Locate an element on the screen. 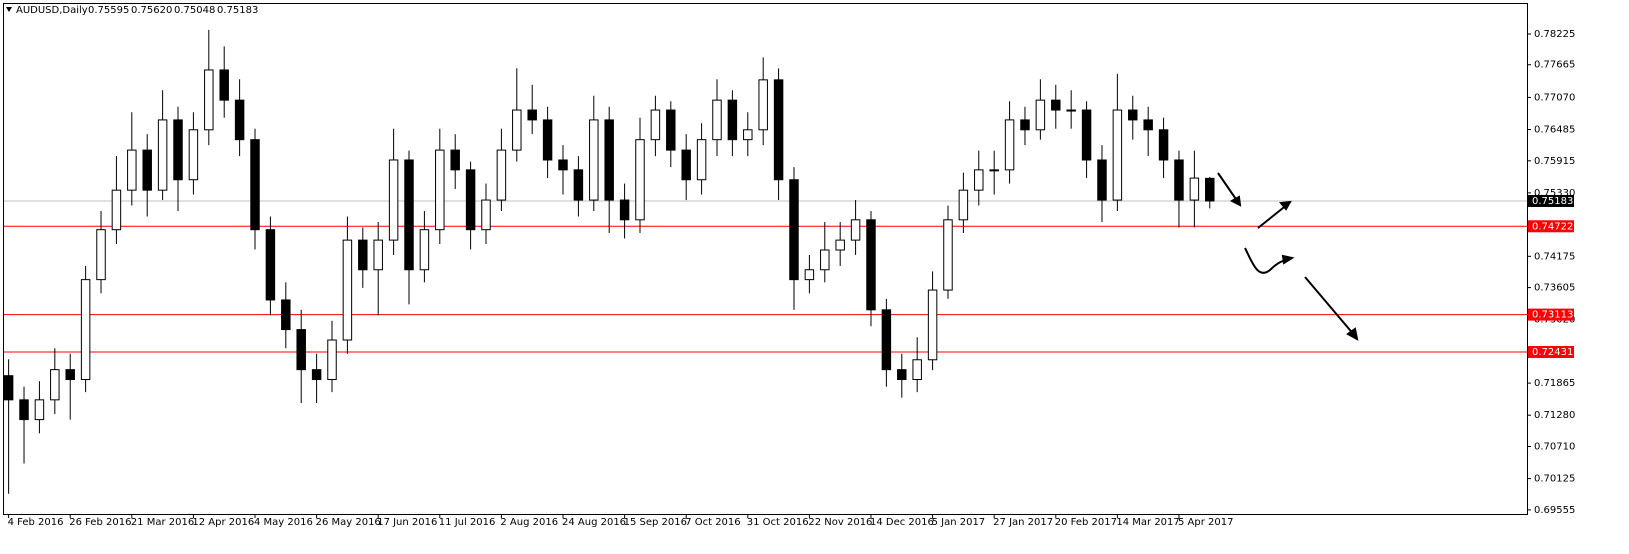 The image size is (1629, 554). y-tick-label: 0.76485 is located at coordinates (1554, 130).